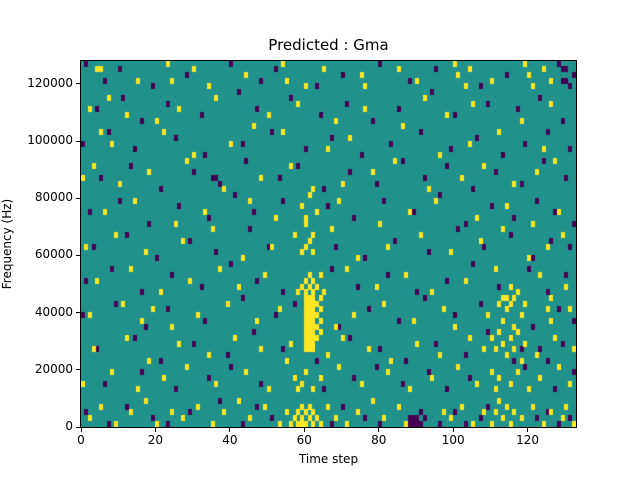 Image resolution: width=640 pixels, height=480 pixels. Describe the element at coordinates (53, 197) in the screenshot. I see `y-tick-label: 80000` at that location.